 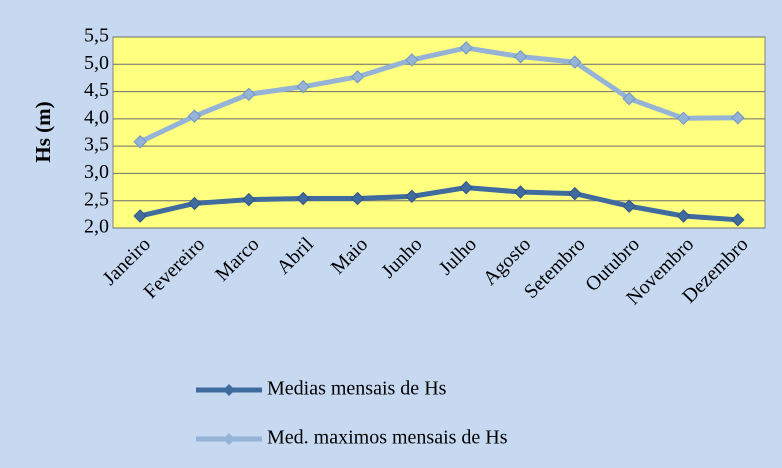 What do you see at coordinates (96, 145) in the screenshot?
I see `y-tick-label: 3,5` at bounding box center [96, 145].